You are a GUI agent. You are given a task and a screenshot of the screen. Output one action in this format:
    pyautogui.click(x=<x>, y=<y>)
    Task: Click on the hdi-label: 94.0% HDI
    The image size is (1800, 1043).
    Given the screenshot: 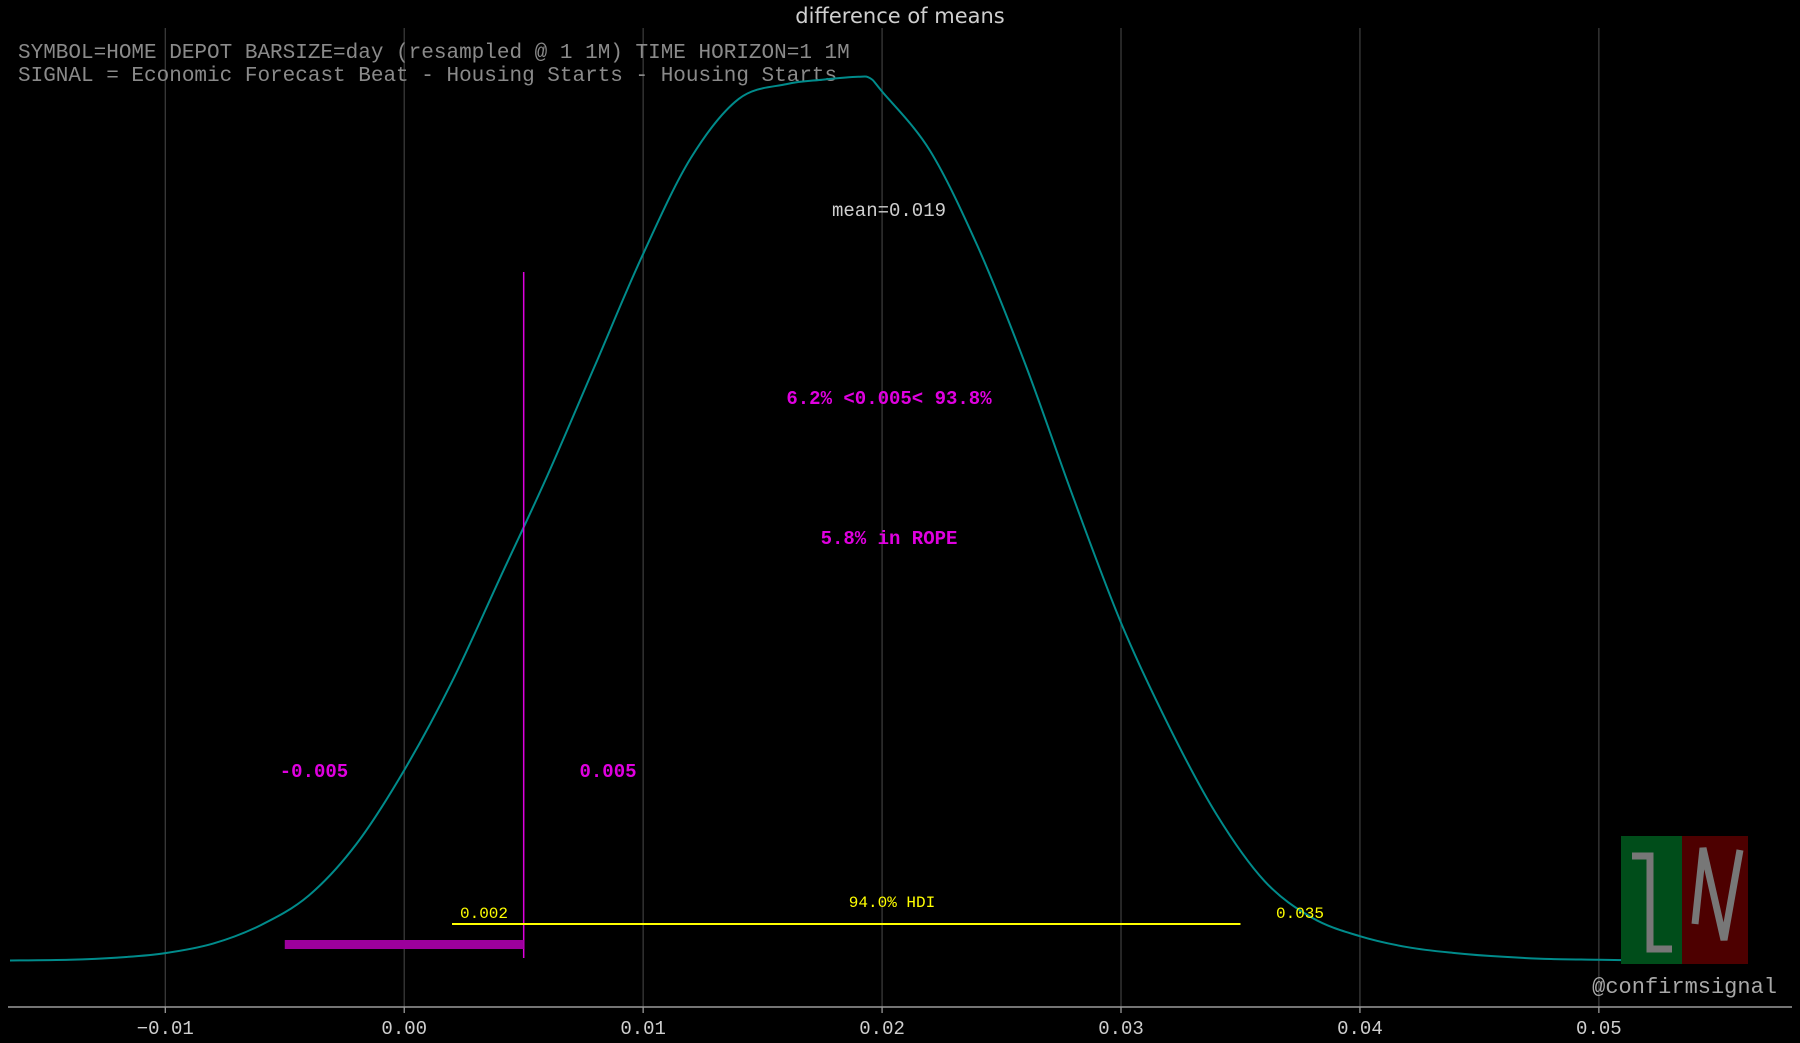 What is the action you would take?
    pyautogui.click(x=892, y=903)
    